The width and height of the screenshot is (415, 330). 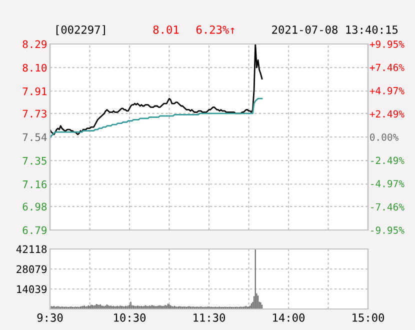 What do you see at coordinates (31, 249) in the screenshot?
I see `y-tick-label: 42118` at bounding box center [31, 249].